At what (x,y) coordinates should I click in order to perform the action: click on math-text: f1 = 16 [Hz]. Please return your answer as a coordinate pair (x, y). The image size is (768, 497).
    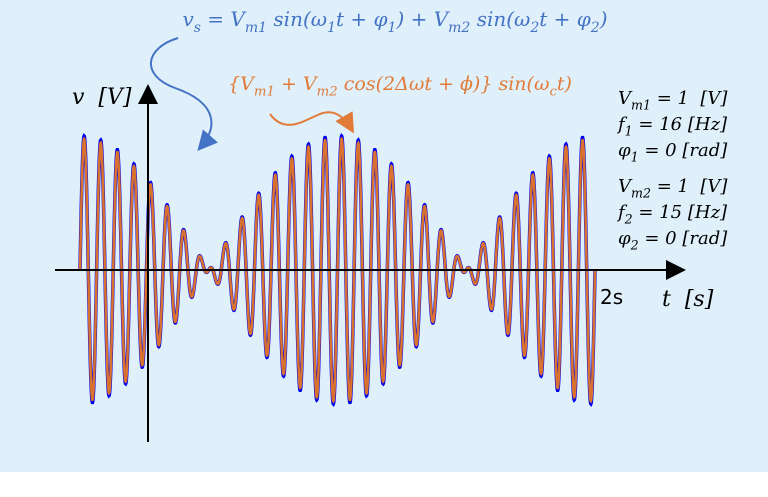
    Looking at the image, I should click on (672, 126).